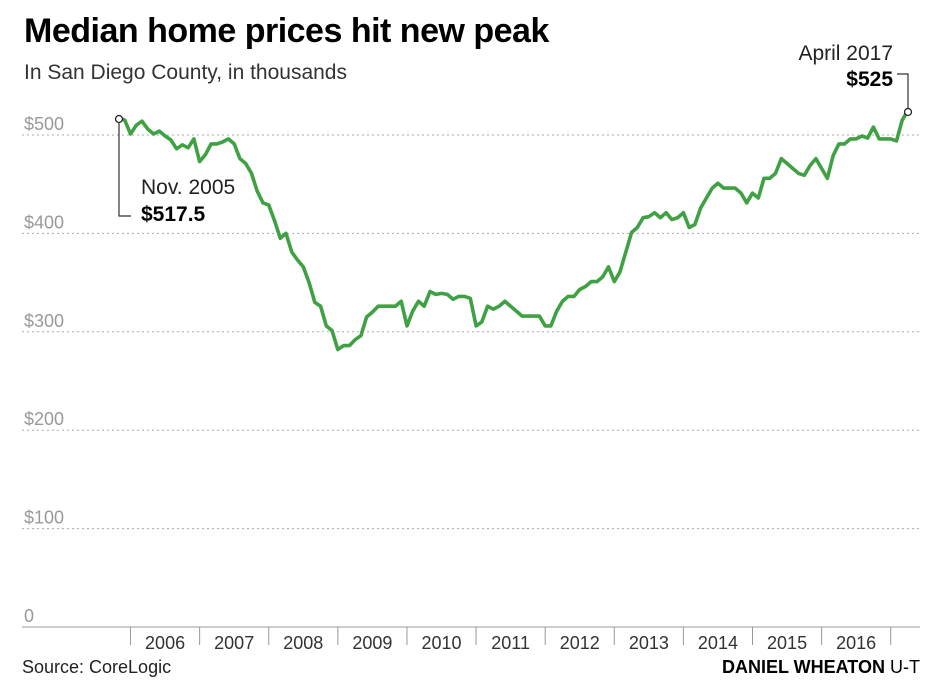  Describe the element at coordinates (185, 72) in the screenshot. I see `chart-subtitle: In San Diego County, in thousands` at that location.